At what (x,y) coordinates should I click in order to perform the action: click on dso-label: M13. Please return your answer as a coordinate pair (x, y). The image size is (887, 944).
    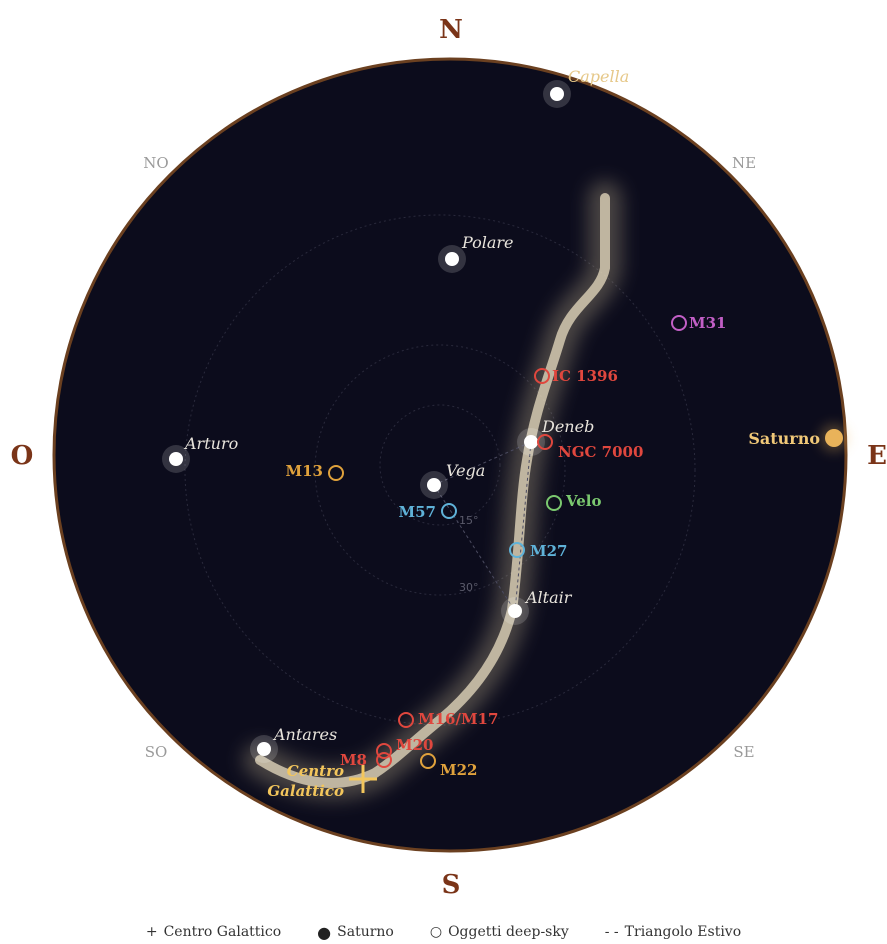
    Looking at the image, I should click on (304, 471).